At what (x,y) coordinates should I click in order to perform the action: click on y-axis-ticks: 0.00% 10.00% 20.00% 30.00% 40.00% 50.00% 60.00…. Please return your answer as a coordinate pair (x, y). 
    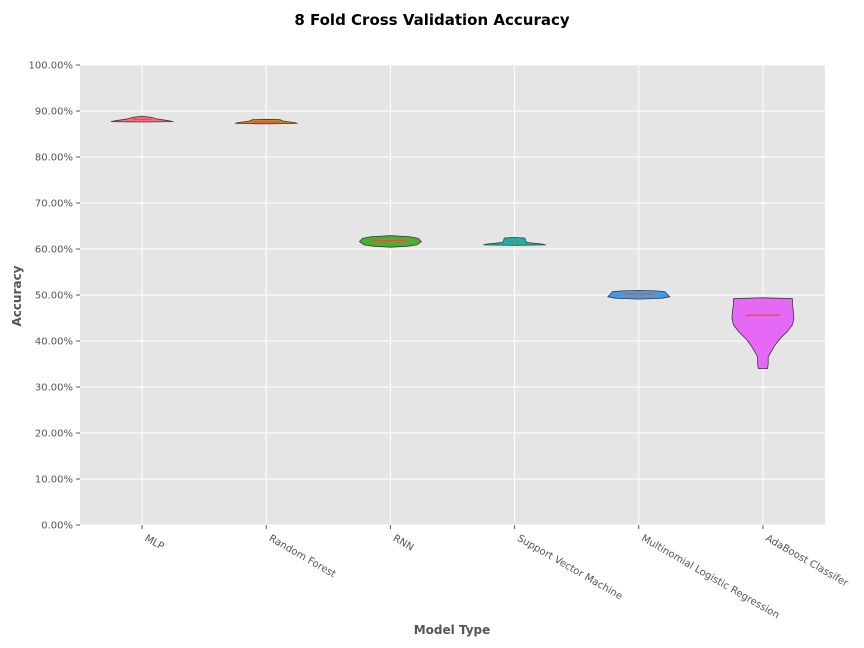
    Looking at the image, I should click on (54, 296).